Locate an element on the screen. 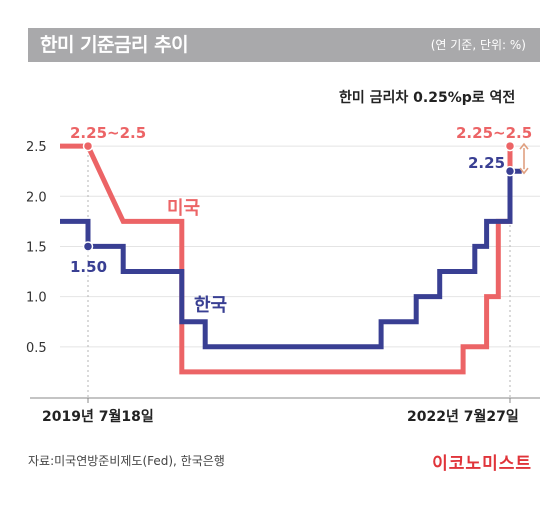  brand-logo: 이코노미스트 is located at coordinates (482, 464).